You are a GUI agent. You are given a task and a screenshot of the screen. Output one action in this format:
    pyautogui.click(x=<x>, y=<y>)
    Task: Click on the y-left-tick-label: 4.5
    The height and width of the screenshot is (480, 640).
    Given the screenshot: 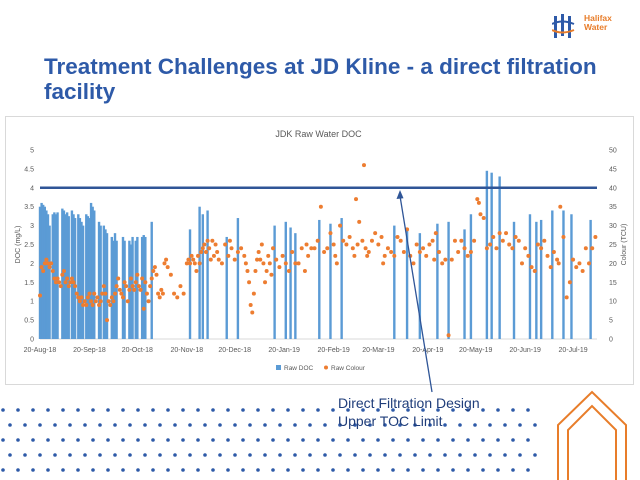 What is the action you would take?
    pyautogui.click(x=29, y=169)
    